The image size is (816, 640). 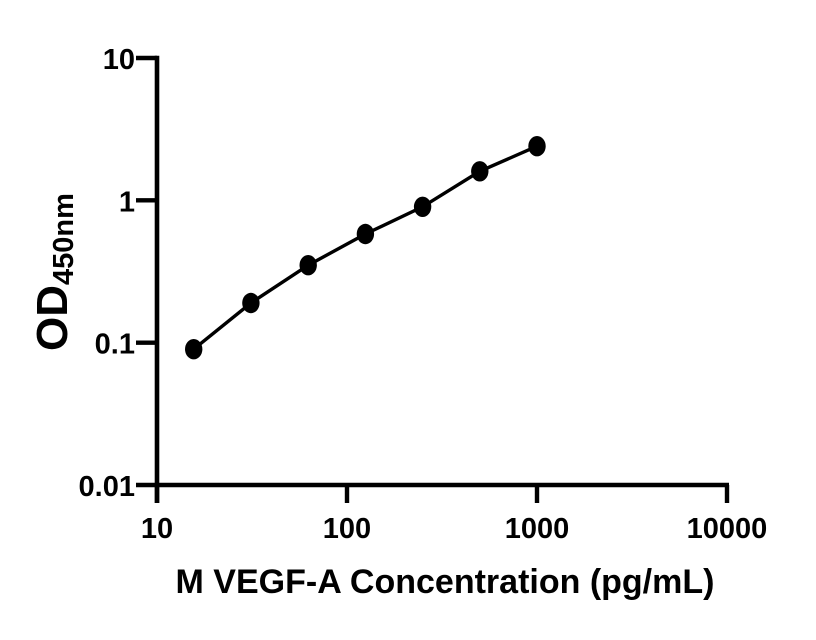 What do you see at coordinates (157, 529) in the screenshot?
I see `x-tick-label: 10` at bounding box center [157, 529].